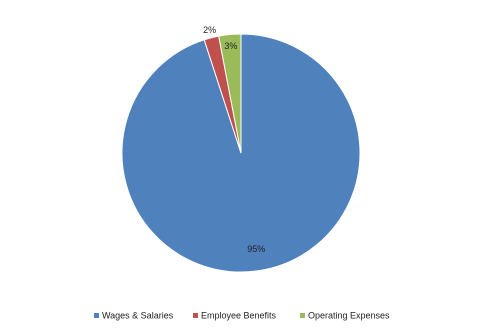  I want to click on legend-label: Operating Expenses, so click(349, 315).